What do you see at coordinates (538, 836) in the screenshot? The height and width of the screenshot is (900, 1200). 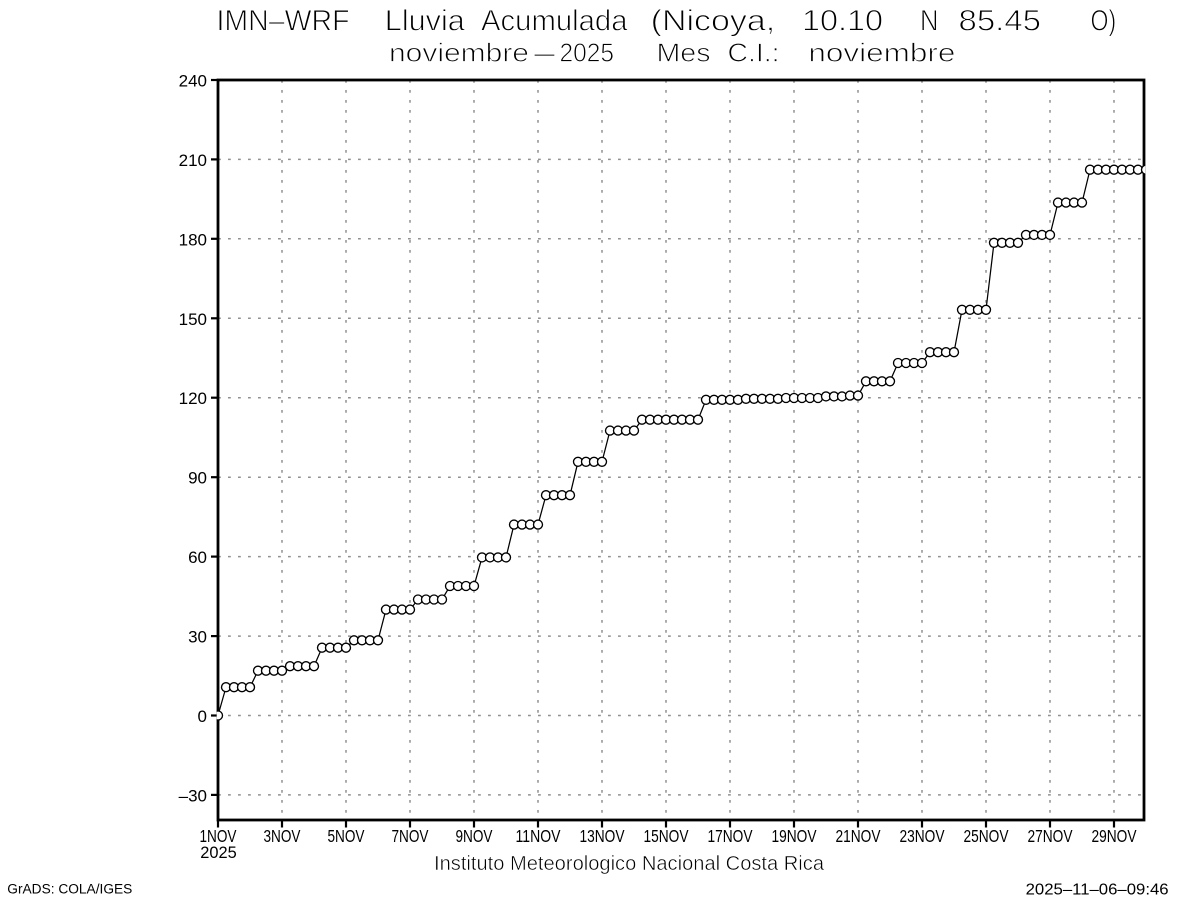 I see `svg-text: 11NOV` at bounding box center [538, 836].